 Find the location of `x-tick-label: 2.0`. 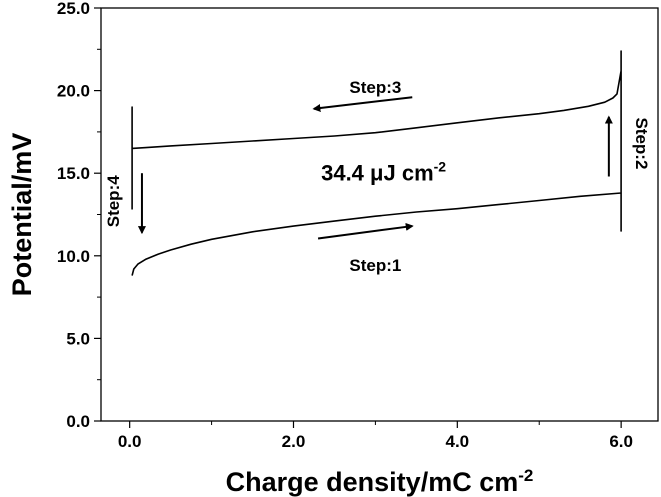

x-tick-label: 2.0 is located at coordinates (294, 441).